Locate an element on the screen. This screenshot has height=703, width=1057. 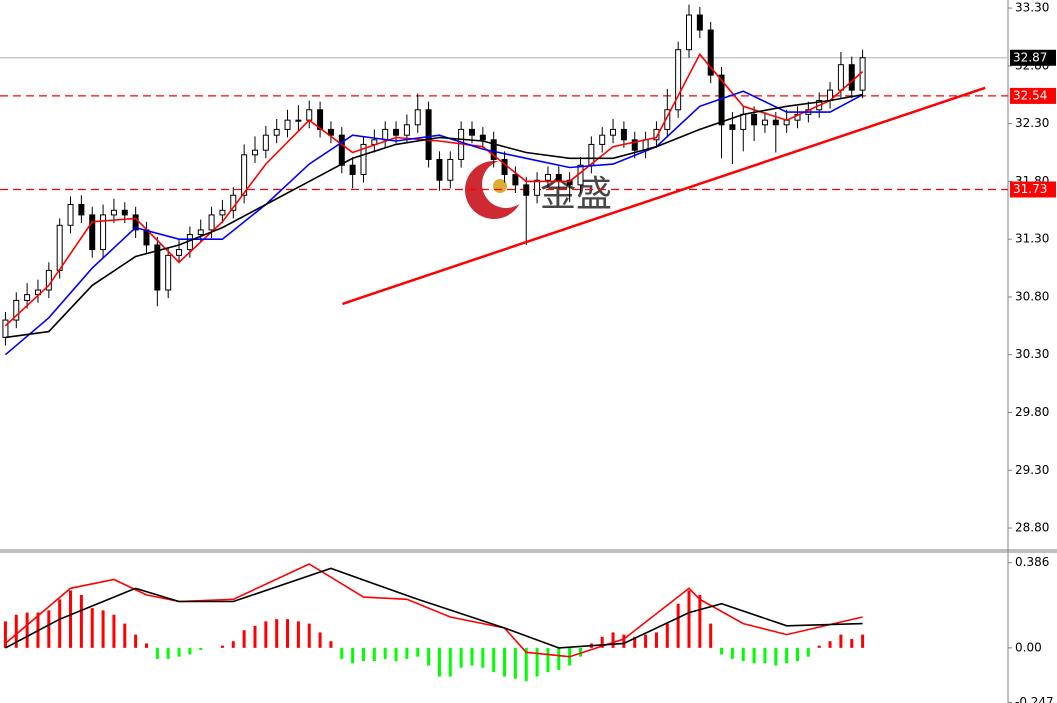
y-tick-label: 29.30 is located at coordinates (1032, 470).